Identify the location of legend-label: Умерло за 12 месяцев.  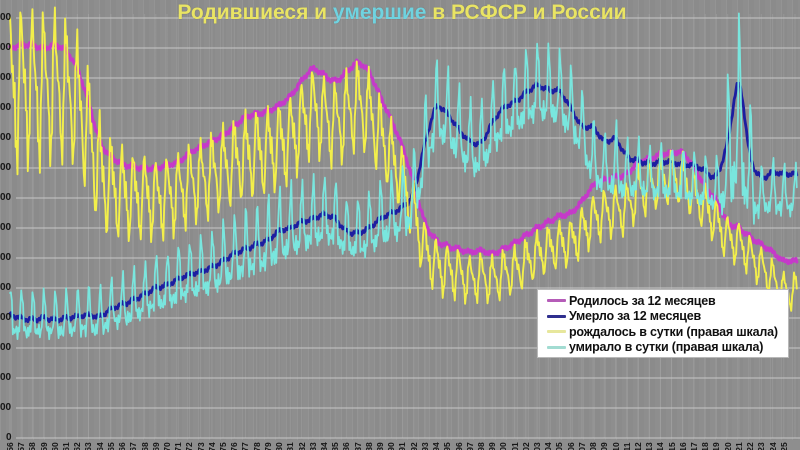
(635, 316).